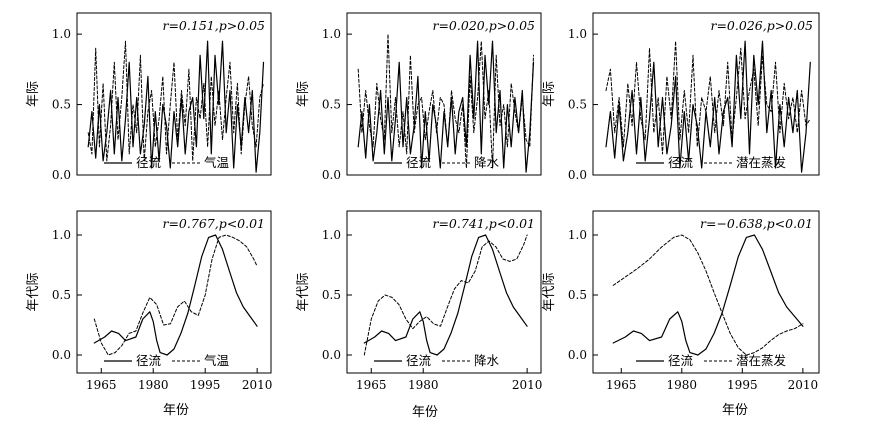 This screenshot has width=873, height=429. What do you see at coordinates (213, 223) in the screenshot?
I see `correlation-annotation: r=0.767,p<0.01` at bounding box center [213, 223].